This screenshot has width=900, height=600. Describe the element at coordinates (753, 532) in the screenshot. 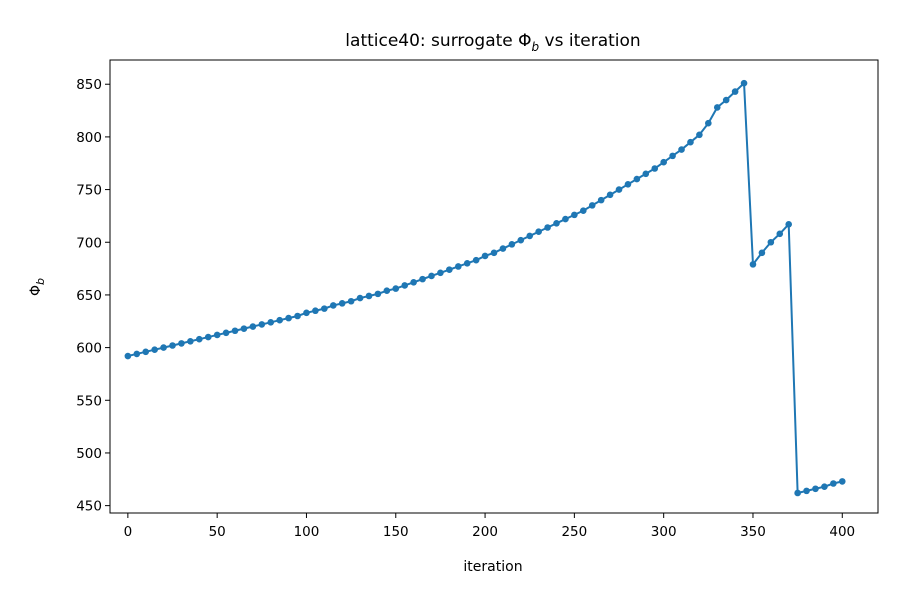

I see `x-tick-label: 350` at that location.